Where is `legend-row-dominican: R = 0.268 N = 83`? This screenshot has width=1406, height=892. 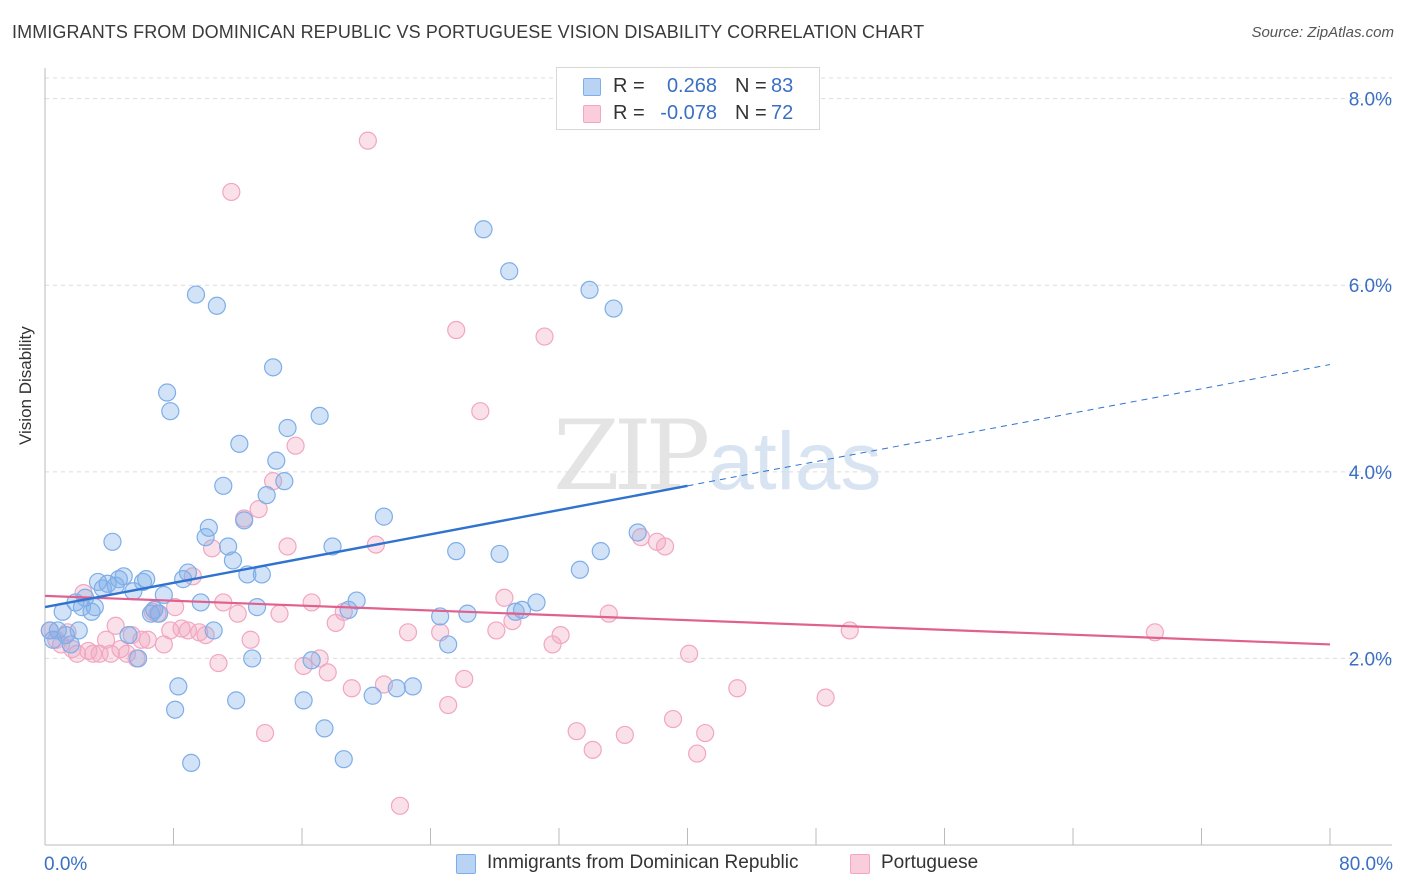 legend-row-dominican: R = 0.268 N = 83 is located at coordinates (688, 87).